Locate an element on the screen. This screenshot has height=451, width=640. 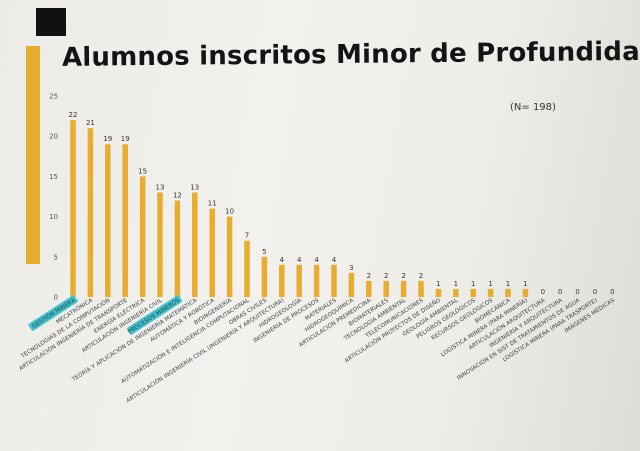
sample-size-annotation: (N= 198) is located at coordinates (533, 107).